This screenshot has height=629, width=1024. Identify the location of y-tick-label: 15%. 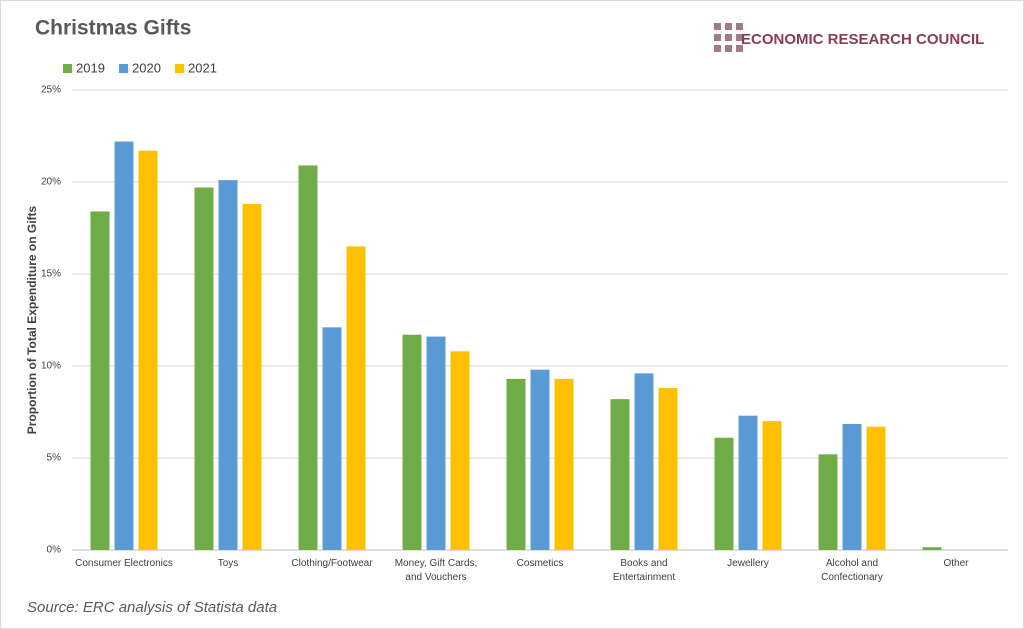
(51, 274).